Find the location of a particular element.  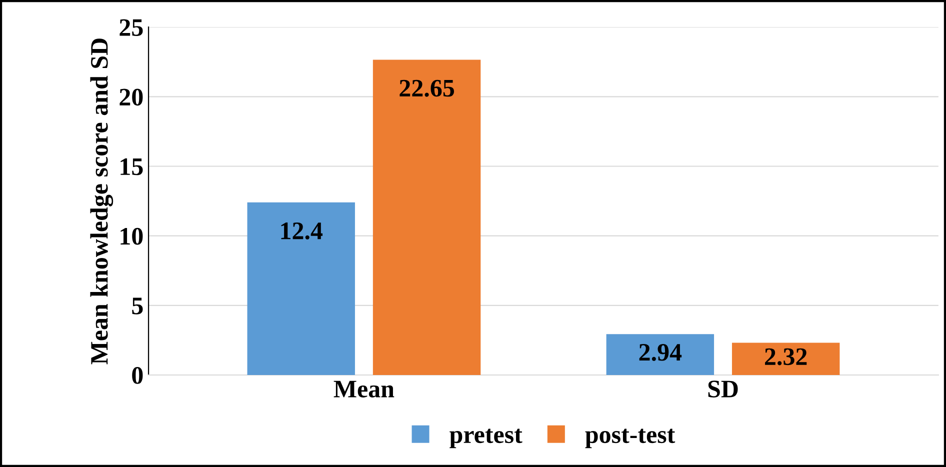

y-axis-title: Mean knowledge score and SD is located at coordinates (102, 201).